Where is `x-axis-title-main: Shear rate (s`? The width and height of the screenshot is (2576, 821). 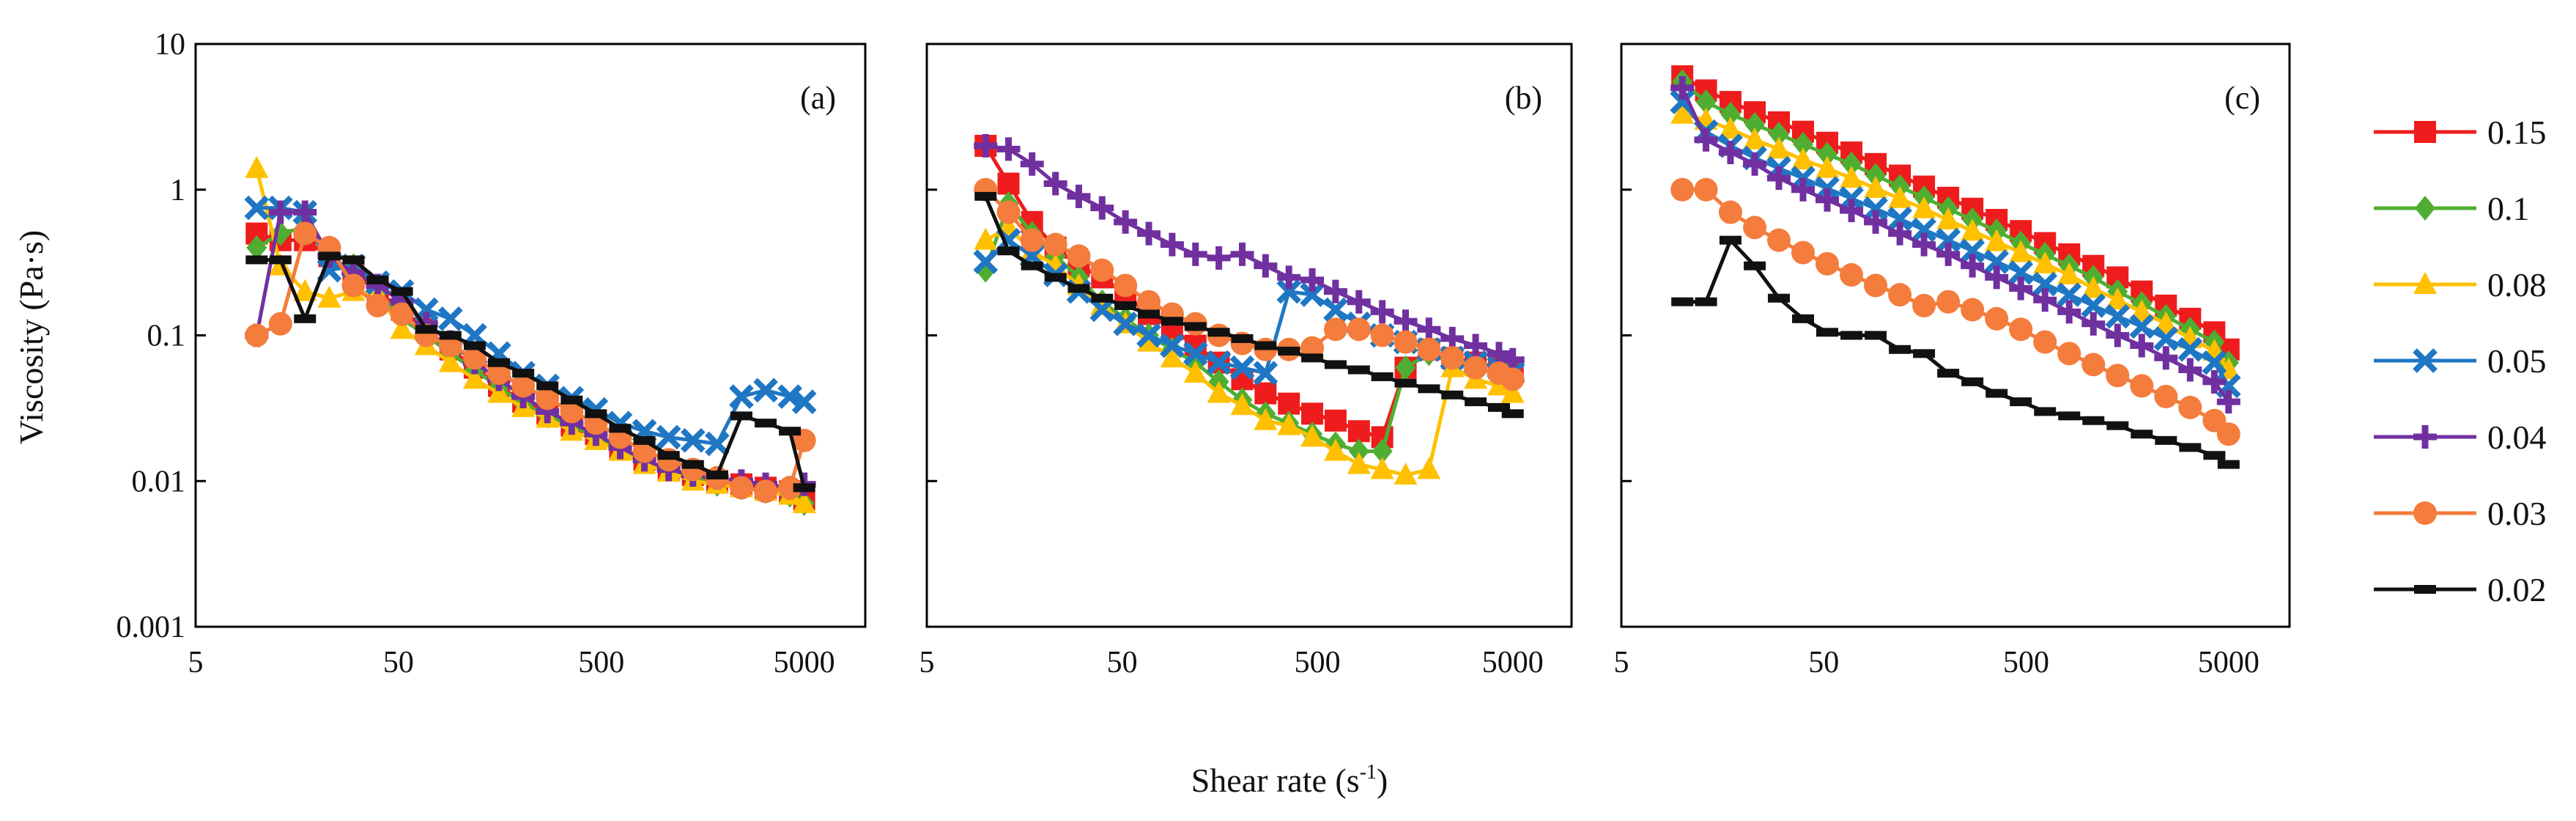
x-axis-title-main: Shear rate (s is located at coordinates (1275, 780).